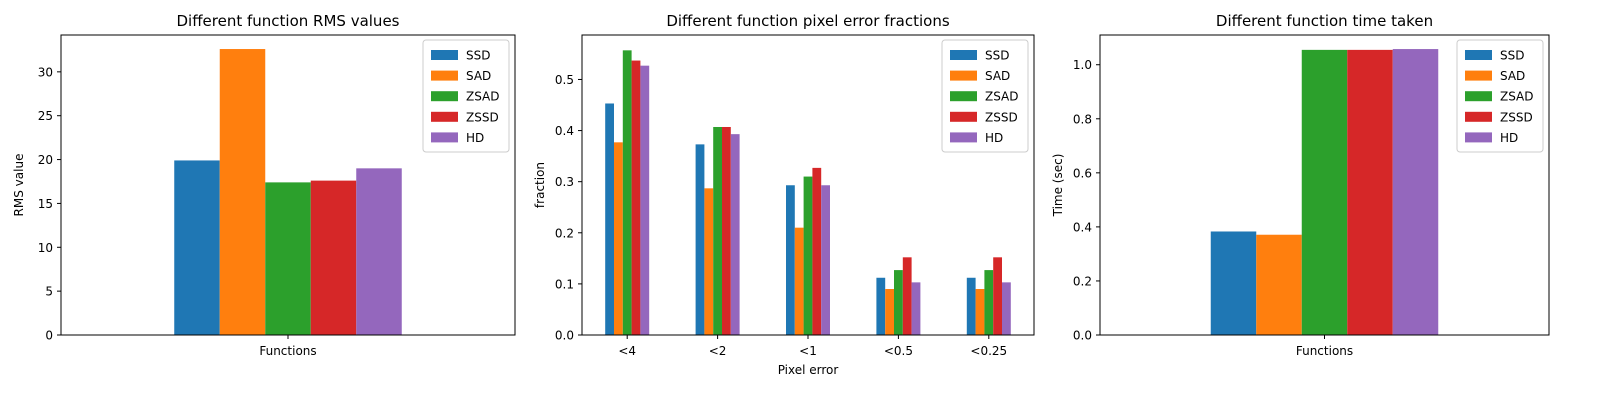 The width and height of the screenshot is (1600, 400). I want to click on y-tick-label: 0.8, so click(1082, 119).